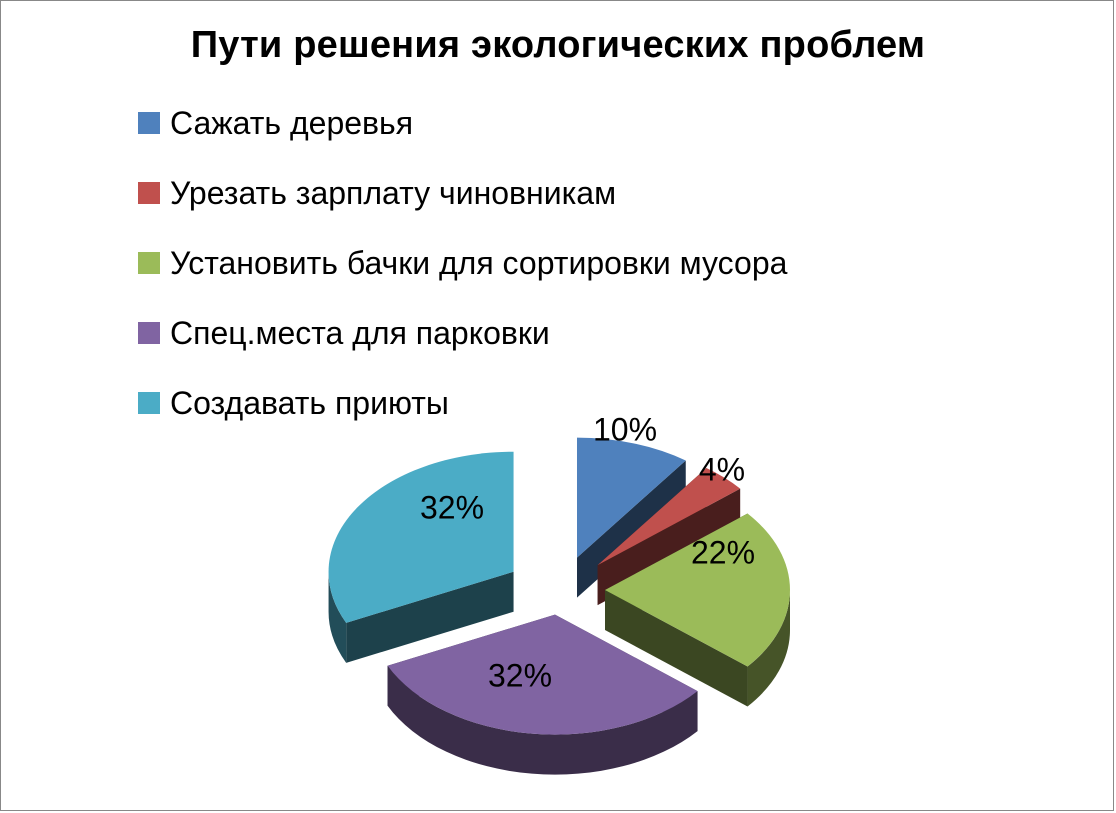 The image size is (1116, 813). I want to click on data-label-bins: 22%, so click(723, 552).